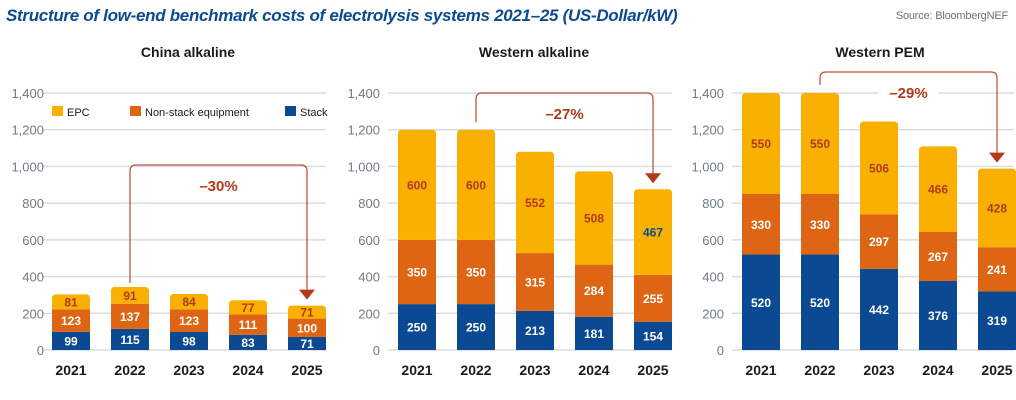 This screenshot has width=1016, height=400. Describe the element at coordinates (820, 144) in the screenshot. I see `data-label: 550` at that location.